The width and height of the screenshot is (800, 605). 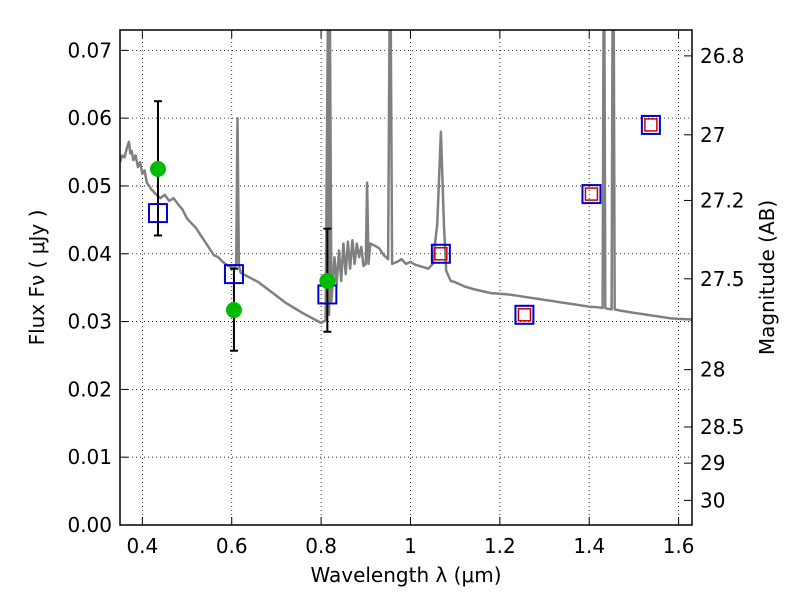 What do you see at coordinates (712, 463) in the screenshot?
I see `right-tick-label: 29` at bounding box center [712, 463].